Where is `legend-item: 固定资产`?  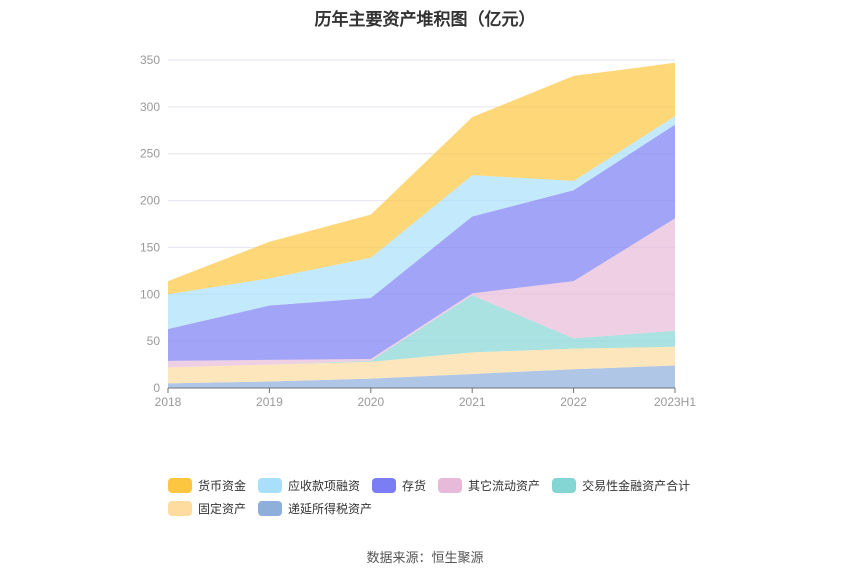
legend-item: 固定资产 is located at coordinates (207, 508).